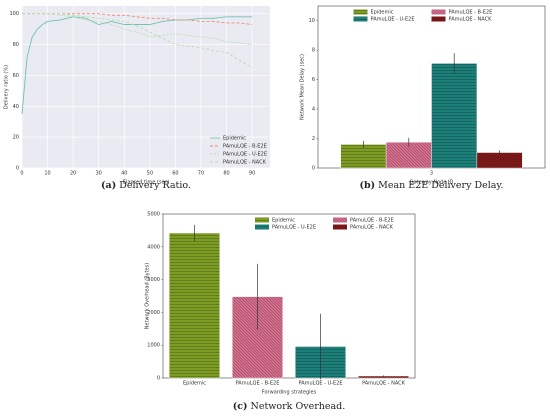 Image resolution: width=550 pixels, height=416 pixels. Describe the element at coordinates (47, 174) in the screenshot. I see `x-tick-label: 10` at that location.